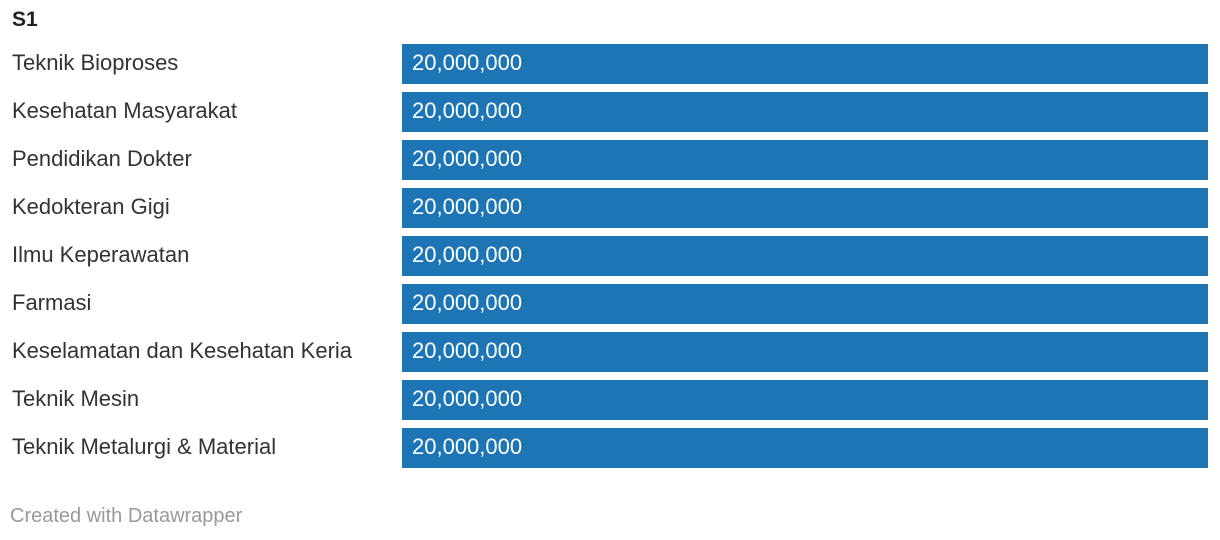 This screenshot has height=540, width=1220. I want to click on category-label: Ilmu Keperawatan, so click(101, 254).